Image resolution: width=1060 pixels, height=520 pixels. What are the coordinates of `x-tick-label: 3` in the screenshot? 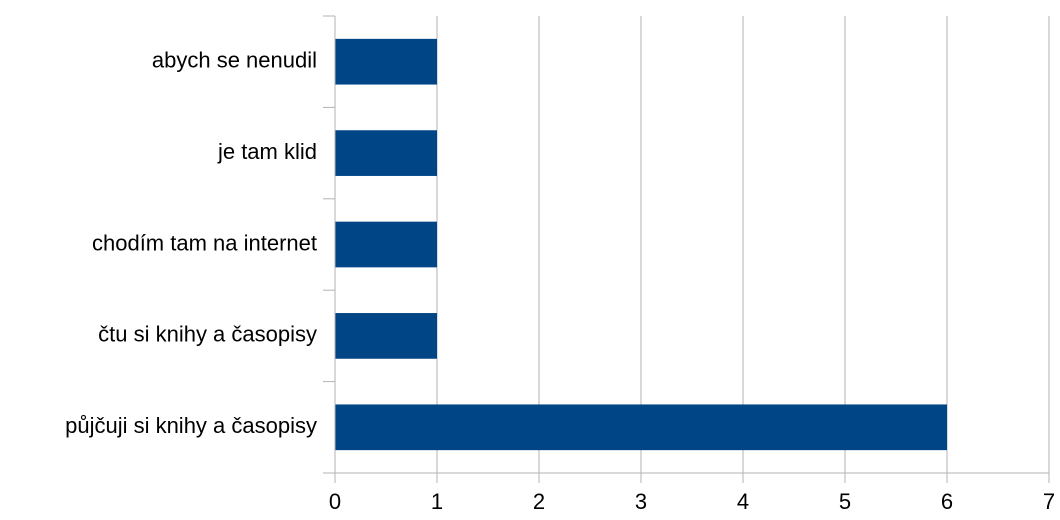 It's located at (641, 501).